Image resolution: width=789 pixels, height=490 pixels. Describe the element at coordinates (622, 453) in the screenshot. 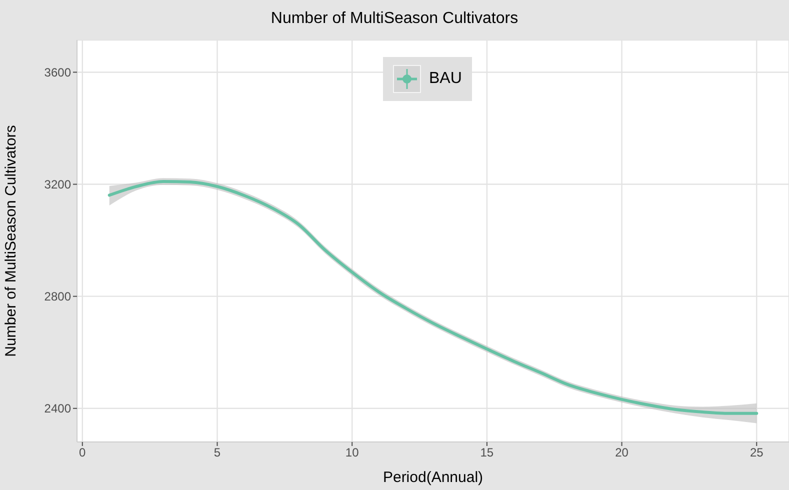

I see `x-tick-label: 20` at that location.